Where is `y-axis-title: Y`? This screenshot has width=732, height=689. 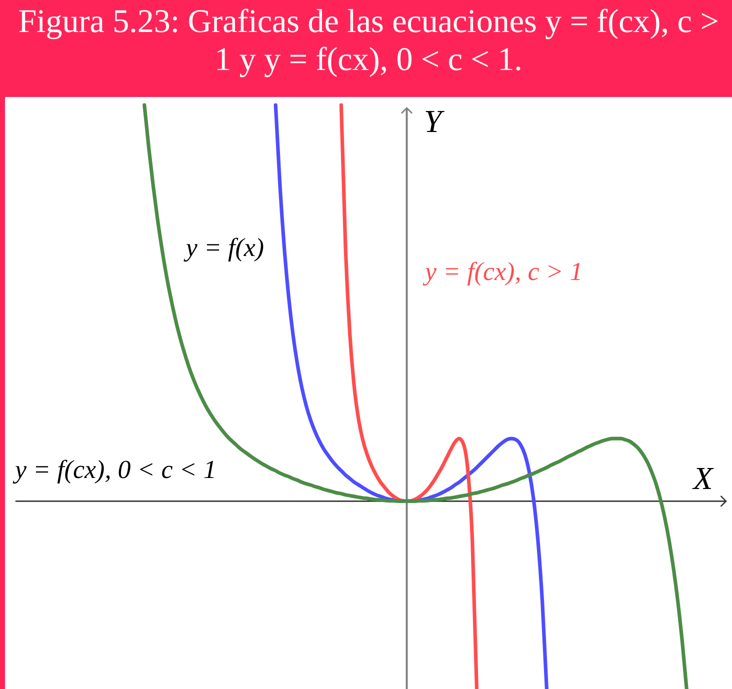
y-axis-title: Y is located at coordinates (434, 121).